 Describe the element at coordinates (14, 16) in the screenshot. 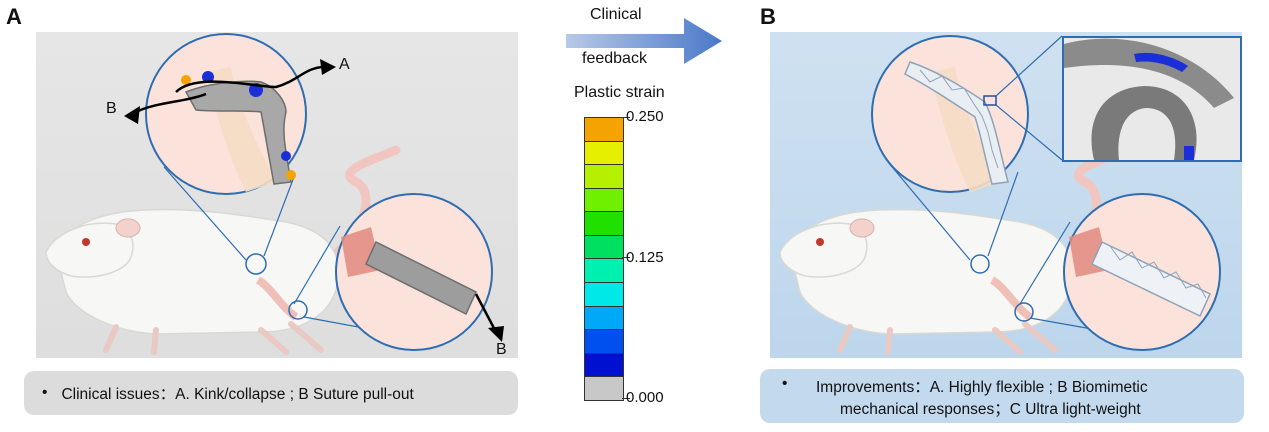

I see `panel-a-letter: A` at that location.